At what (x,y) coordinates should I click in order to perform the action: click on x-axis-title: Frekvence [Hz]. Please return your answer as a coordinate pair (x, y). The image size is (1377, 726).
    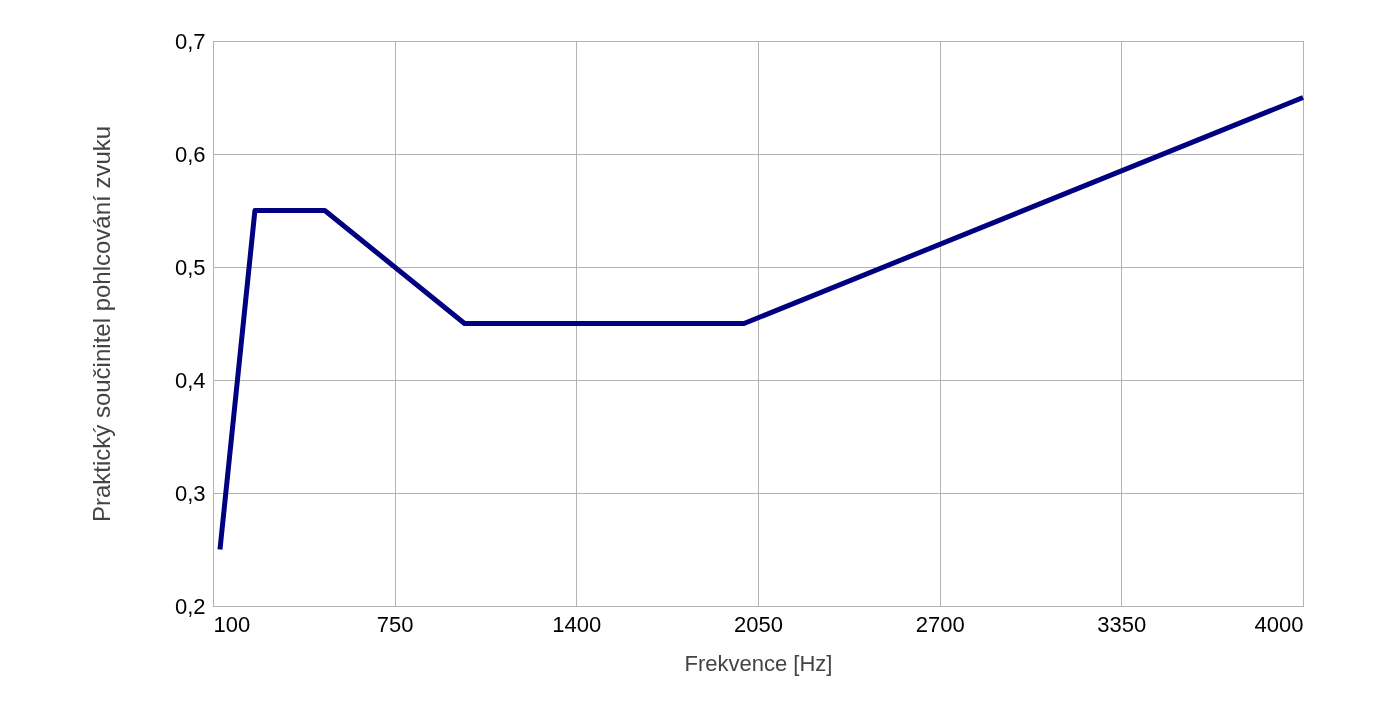
    Looking at the image, I should click on (758, 663).